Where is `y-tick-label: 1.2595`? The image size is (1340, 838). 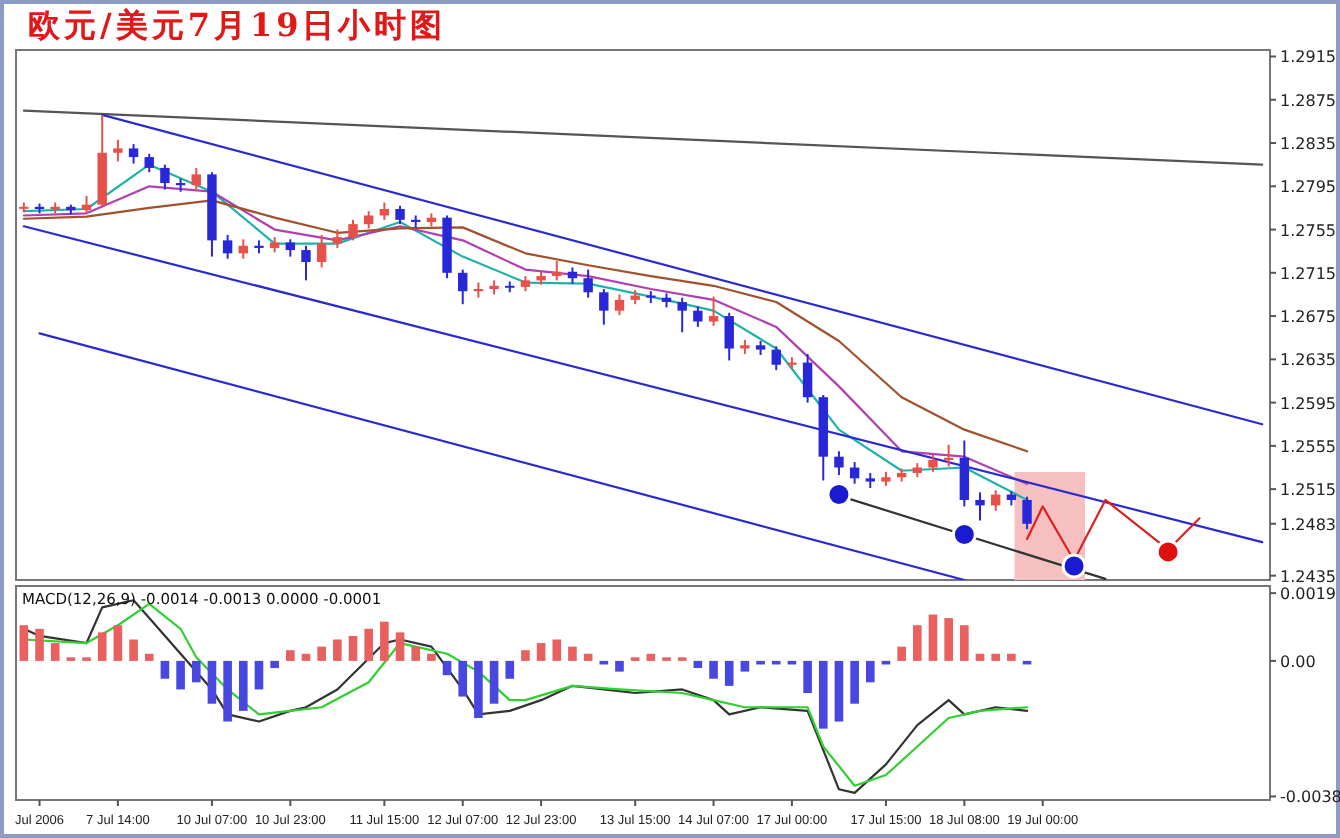 y-tick-label: 1.2595 is located at coordinates (1308, 403).